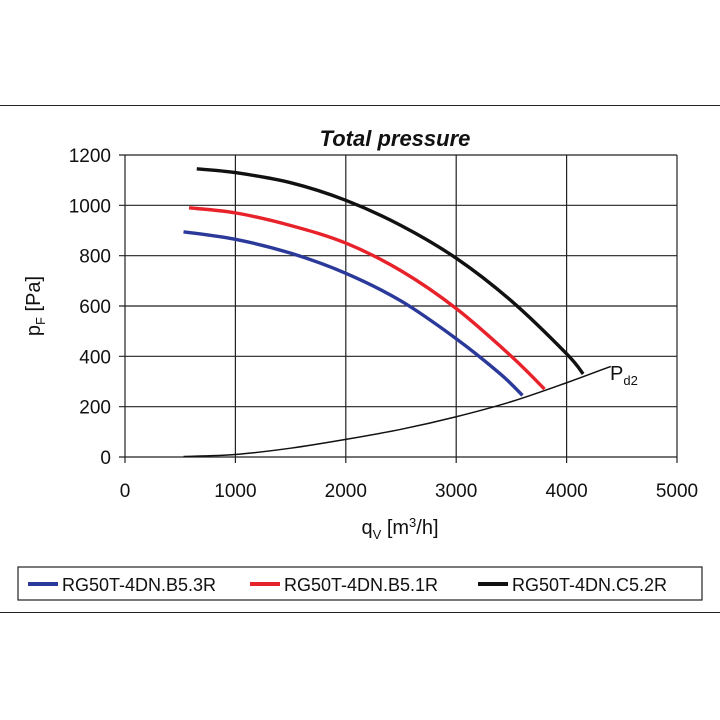 Image resolution: width=720 pixels, height=720 pixels. I want to click on x-tick-label: 0, so click(125, 491).